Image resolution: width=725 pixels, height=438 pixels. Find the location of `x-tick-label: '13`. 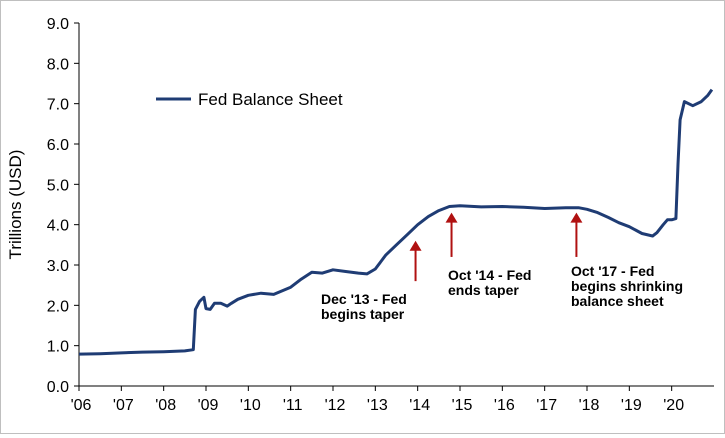

x-tick-label: '13 is located at coordinates (377, 405).